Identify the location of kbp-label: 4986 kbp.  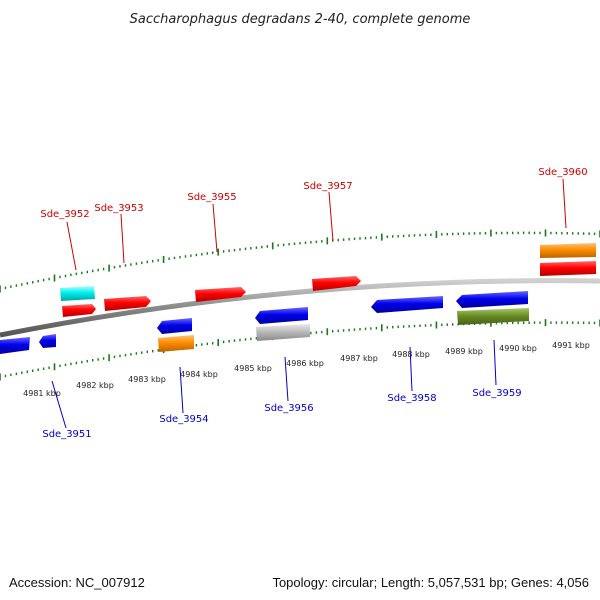
(305, 363).